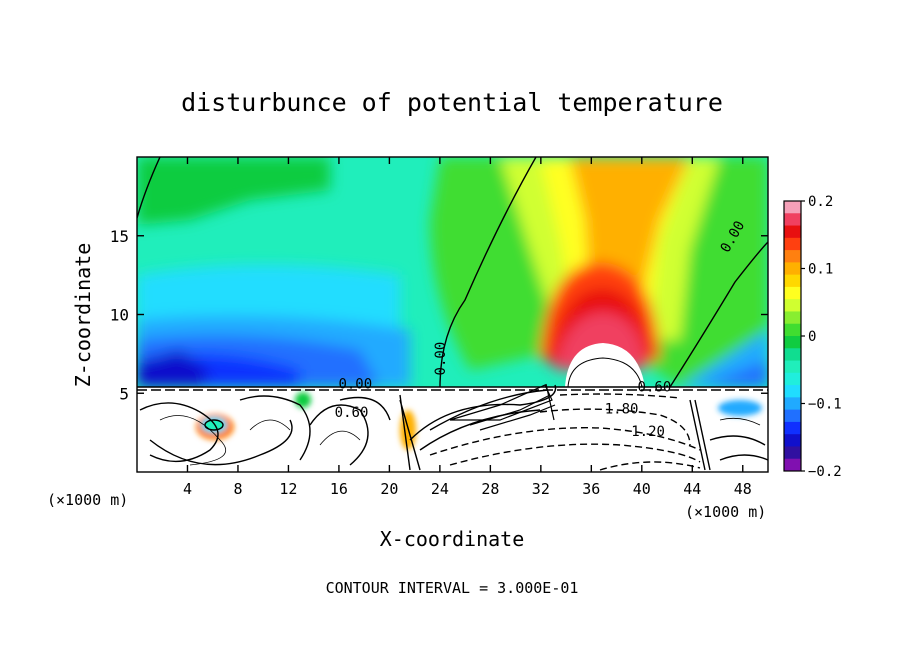  I want to click on chart-title: disturbunce of potential temperature, so click(452, 102).